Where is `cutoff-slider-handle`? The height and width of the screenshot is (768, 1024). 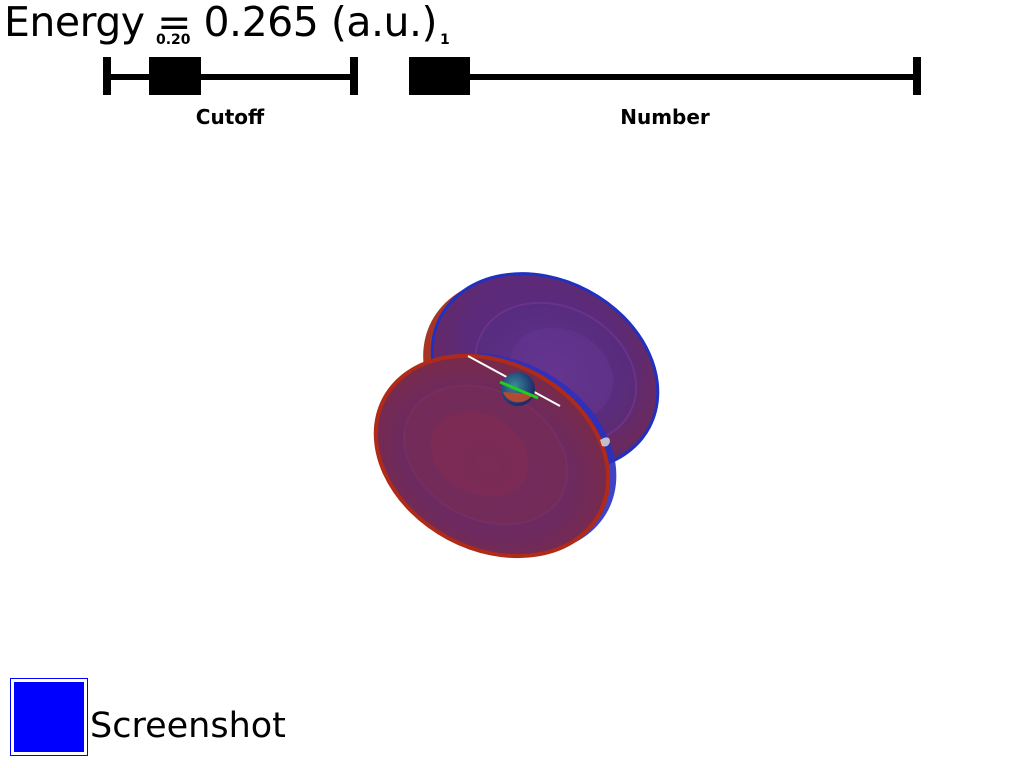 cutoff-slider-handle is located at coordinates (175, 76).